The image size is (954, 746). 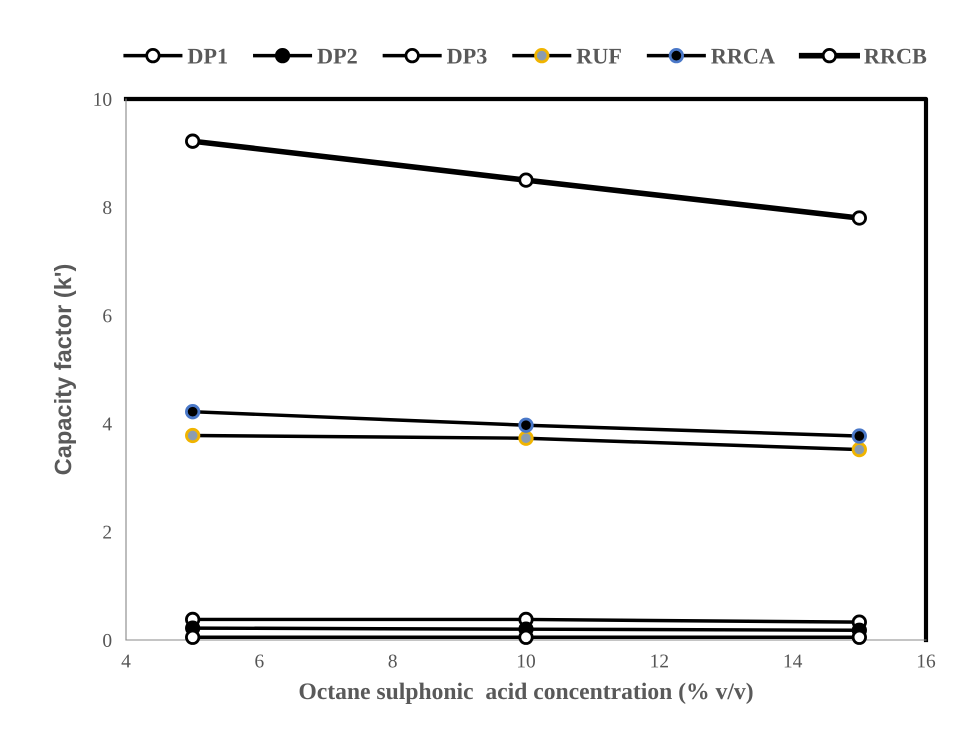 I want to click on legend-label: DP2, so click(x=337, y=56).